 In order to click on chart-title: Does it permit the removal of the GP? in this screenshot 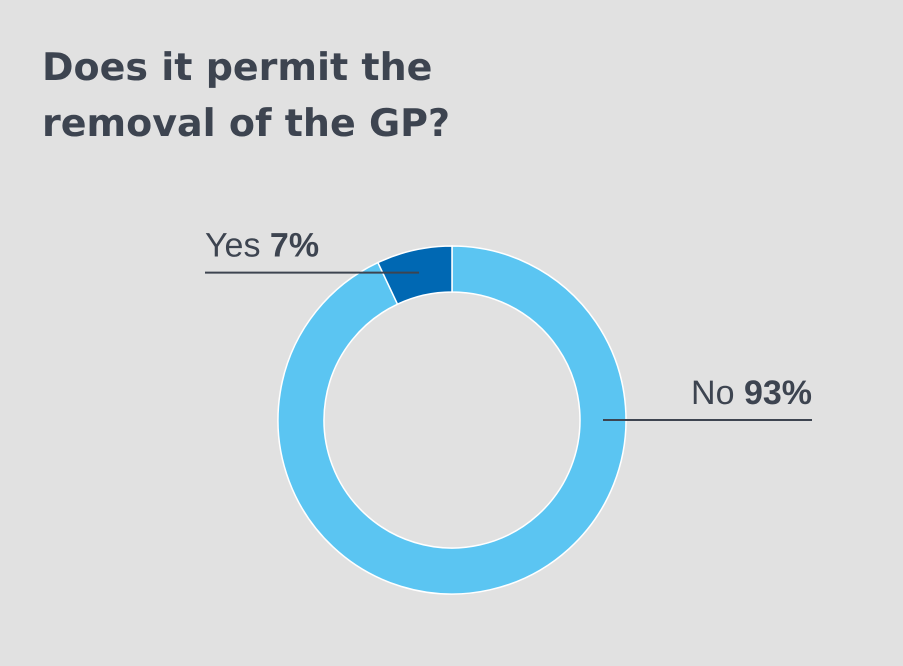, I will do `click(246, 95)`.